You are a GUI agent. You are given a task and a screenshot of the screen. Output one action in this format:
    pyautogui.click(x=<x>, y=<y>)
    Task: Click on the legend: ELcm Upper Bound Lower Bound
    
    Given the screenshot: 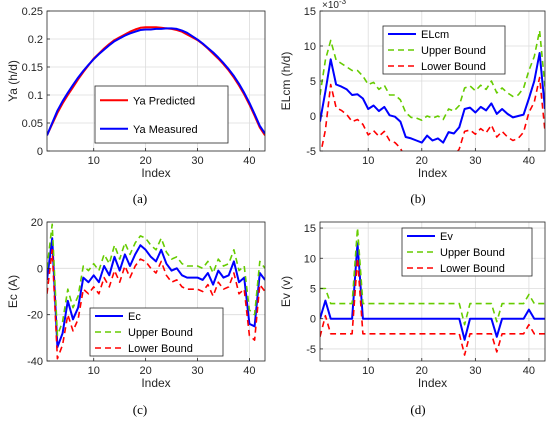 What is the action you would take?
    pyautogui.click(x=444, y=50)
    